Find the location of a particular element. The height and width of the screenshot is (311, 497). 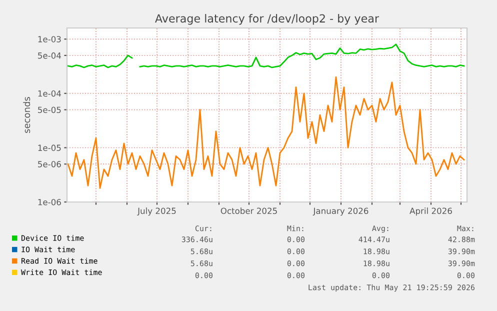

y-tick-label: 1e-03 is located at coordinates (49, 39).